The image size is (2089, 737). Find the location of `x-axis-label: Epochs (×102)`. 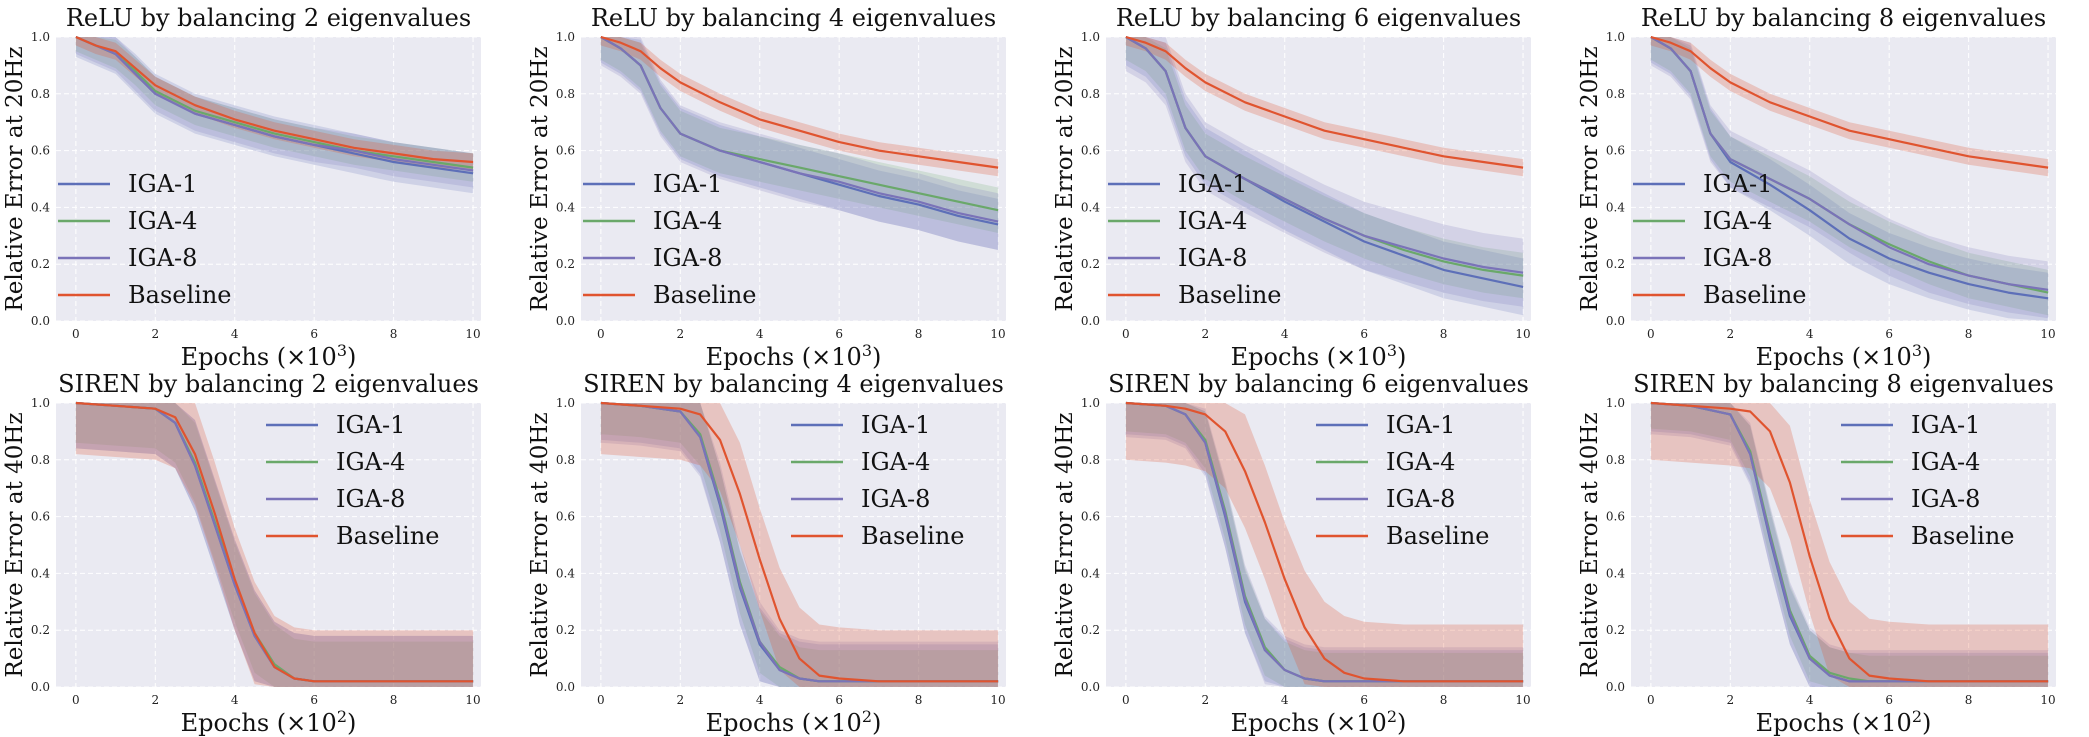

x-axis-label: Epochs (×102) is located at coordinates (1319, 722).